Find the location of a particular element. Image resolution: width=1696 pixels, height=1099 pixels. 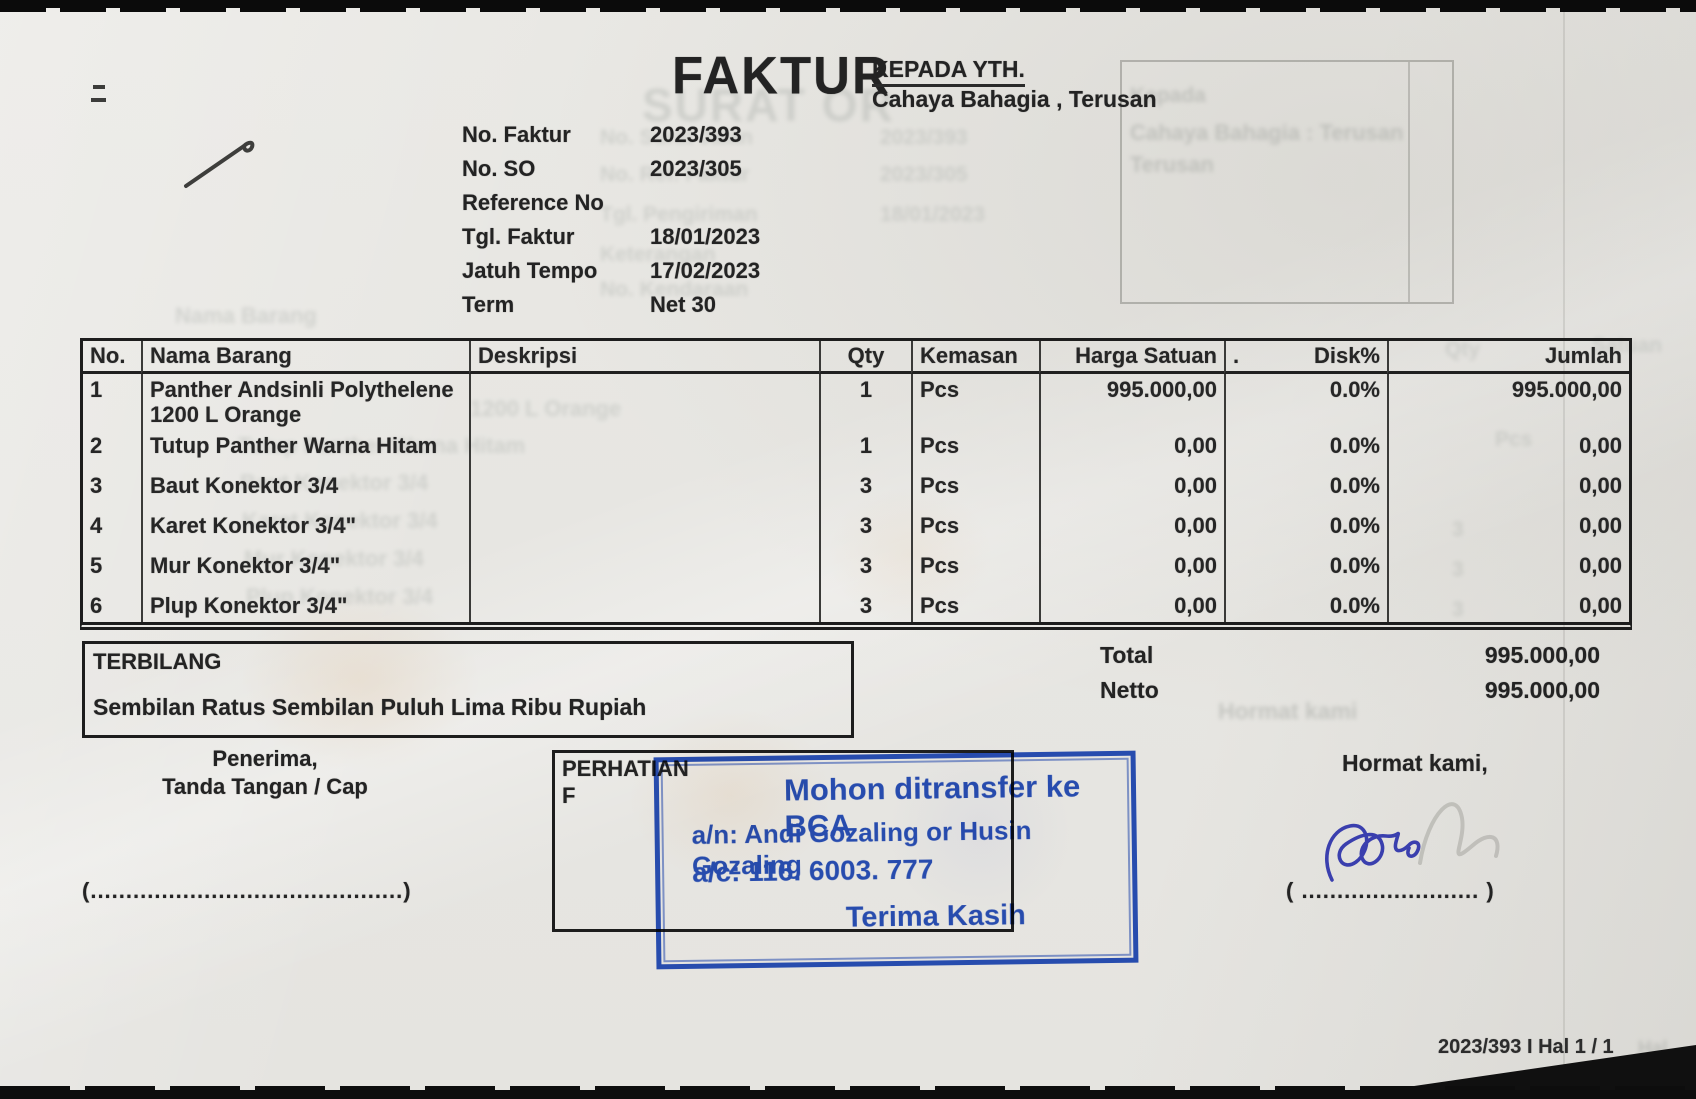

ghost-meta-label: No. Ref. Faktur is located at coordinates (675, 174).